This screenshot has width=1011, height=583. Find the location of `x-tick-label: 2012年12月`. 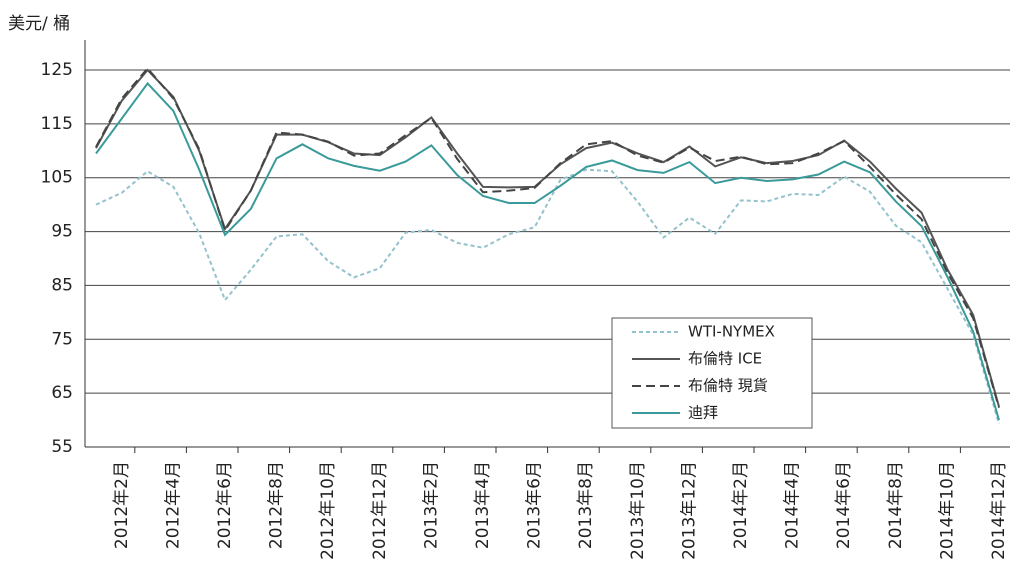

x-tick-label: 2012年12月 is located at coordinates (380, 510).